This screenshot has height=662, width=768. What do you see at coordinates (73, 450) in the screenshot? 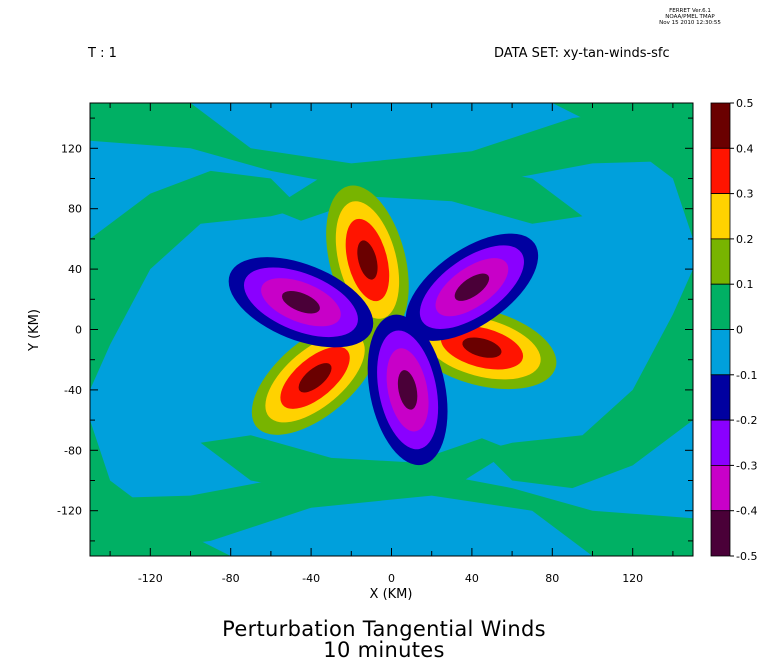
I see `y-tick-label: -80` at bounding box center [73, 450].